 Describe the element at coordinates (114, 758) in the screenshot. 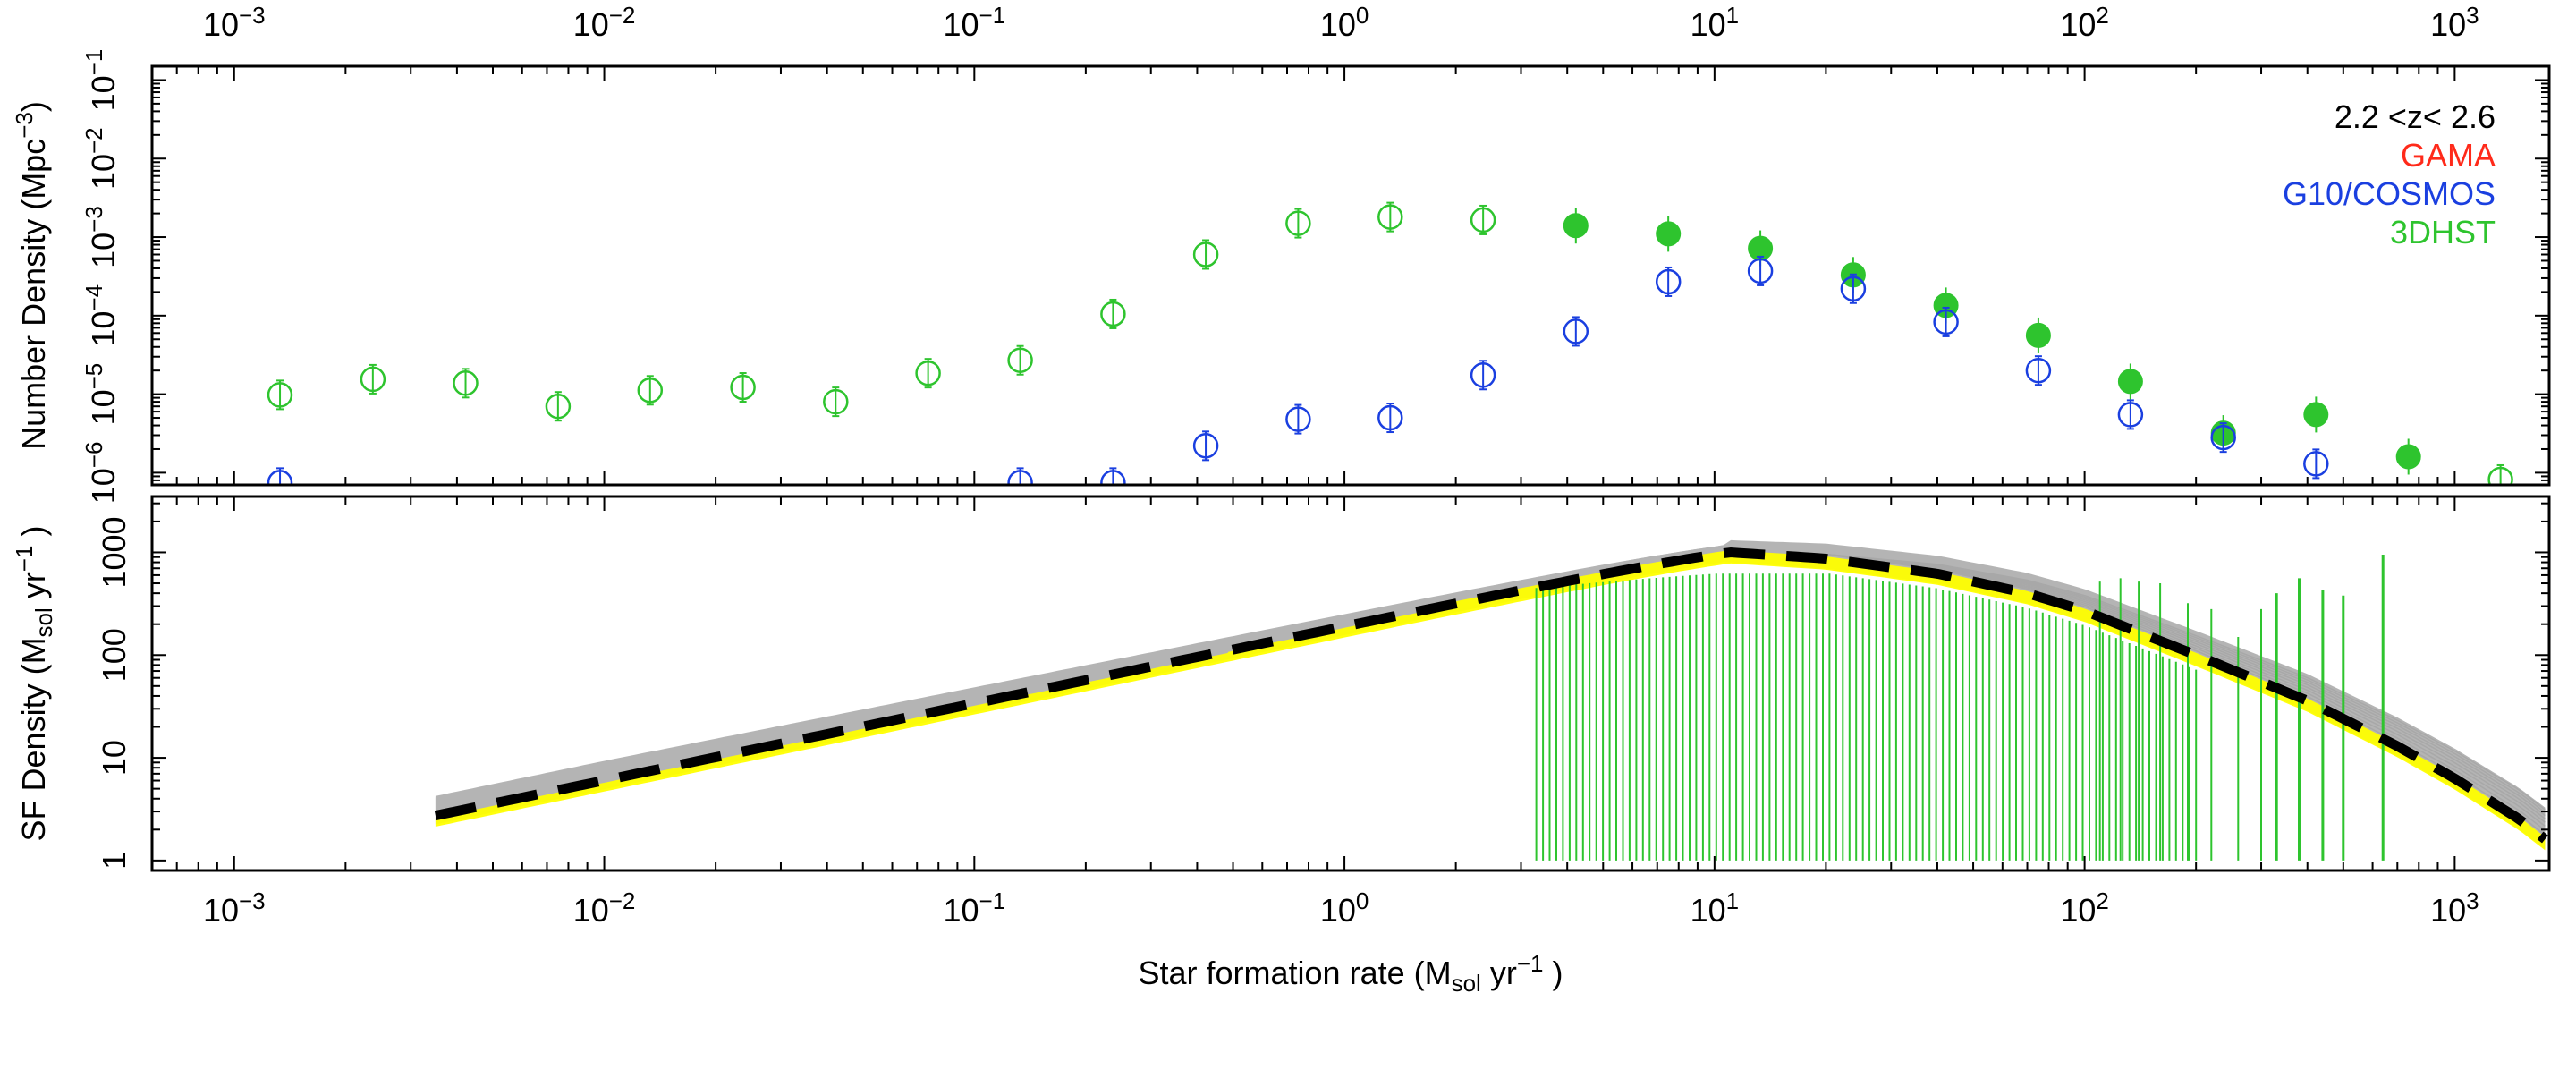

I see `bottom-y-tick-label: 10` at that location.